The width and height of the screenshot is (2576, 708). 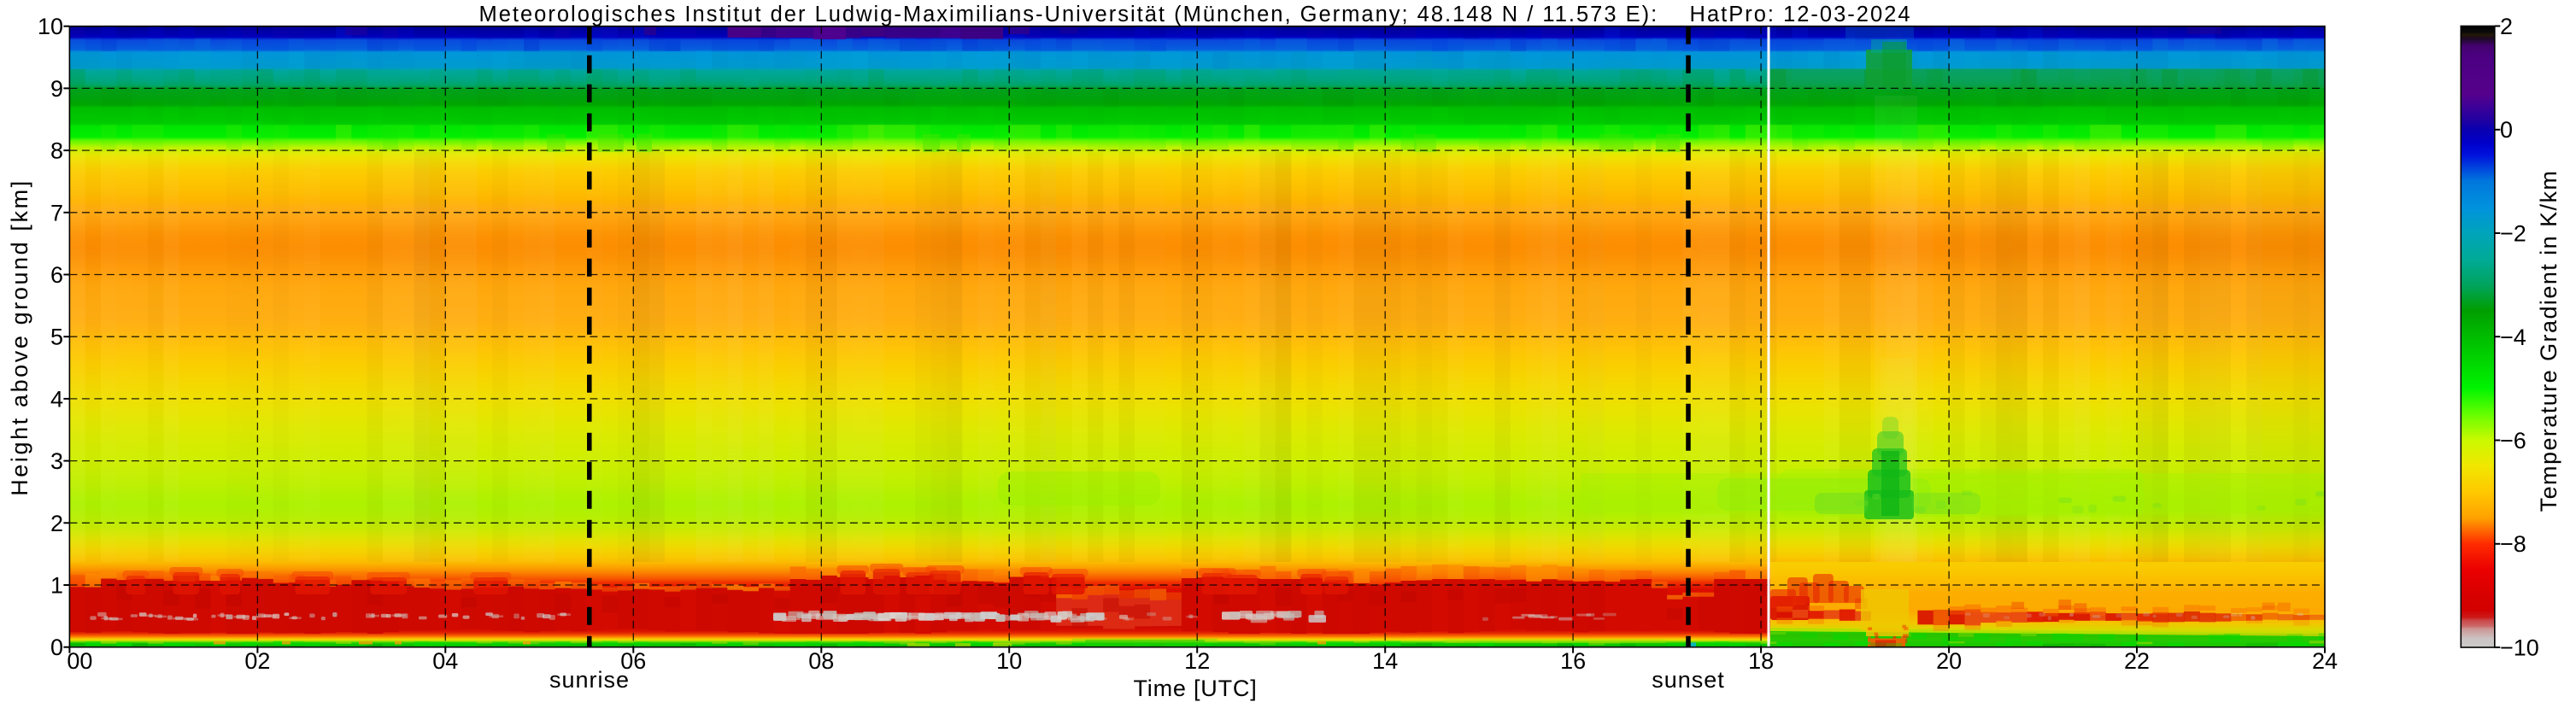 What do you see at coordinates (2513, 440) in the screenshot?
I see `svg-text: −6` at bounding box center [2513, 440].